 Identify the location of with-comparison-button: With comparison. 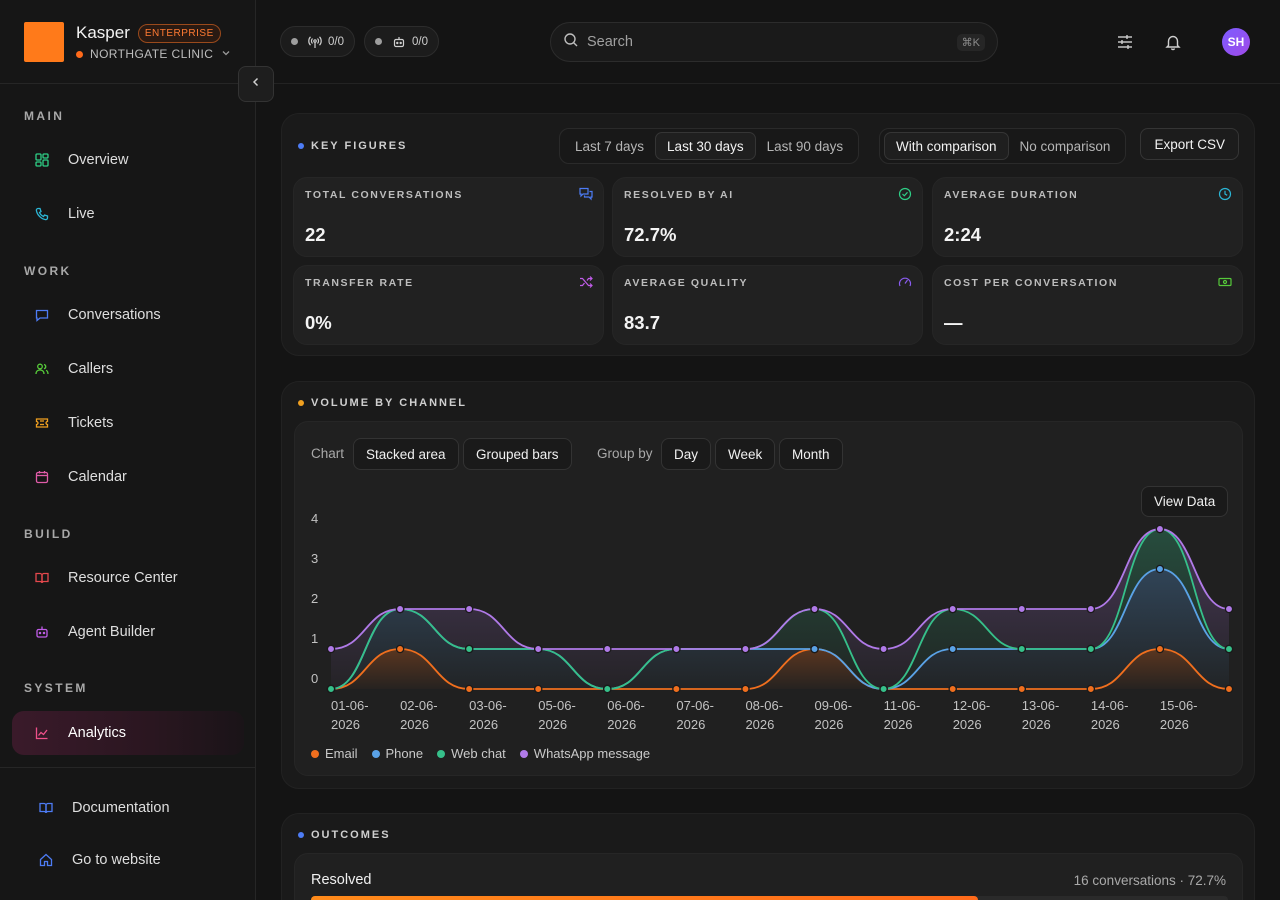
(946, 146).